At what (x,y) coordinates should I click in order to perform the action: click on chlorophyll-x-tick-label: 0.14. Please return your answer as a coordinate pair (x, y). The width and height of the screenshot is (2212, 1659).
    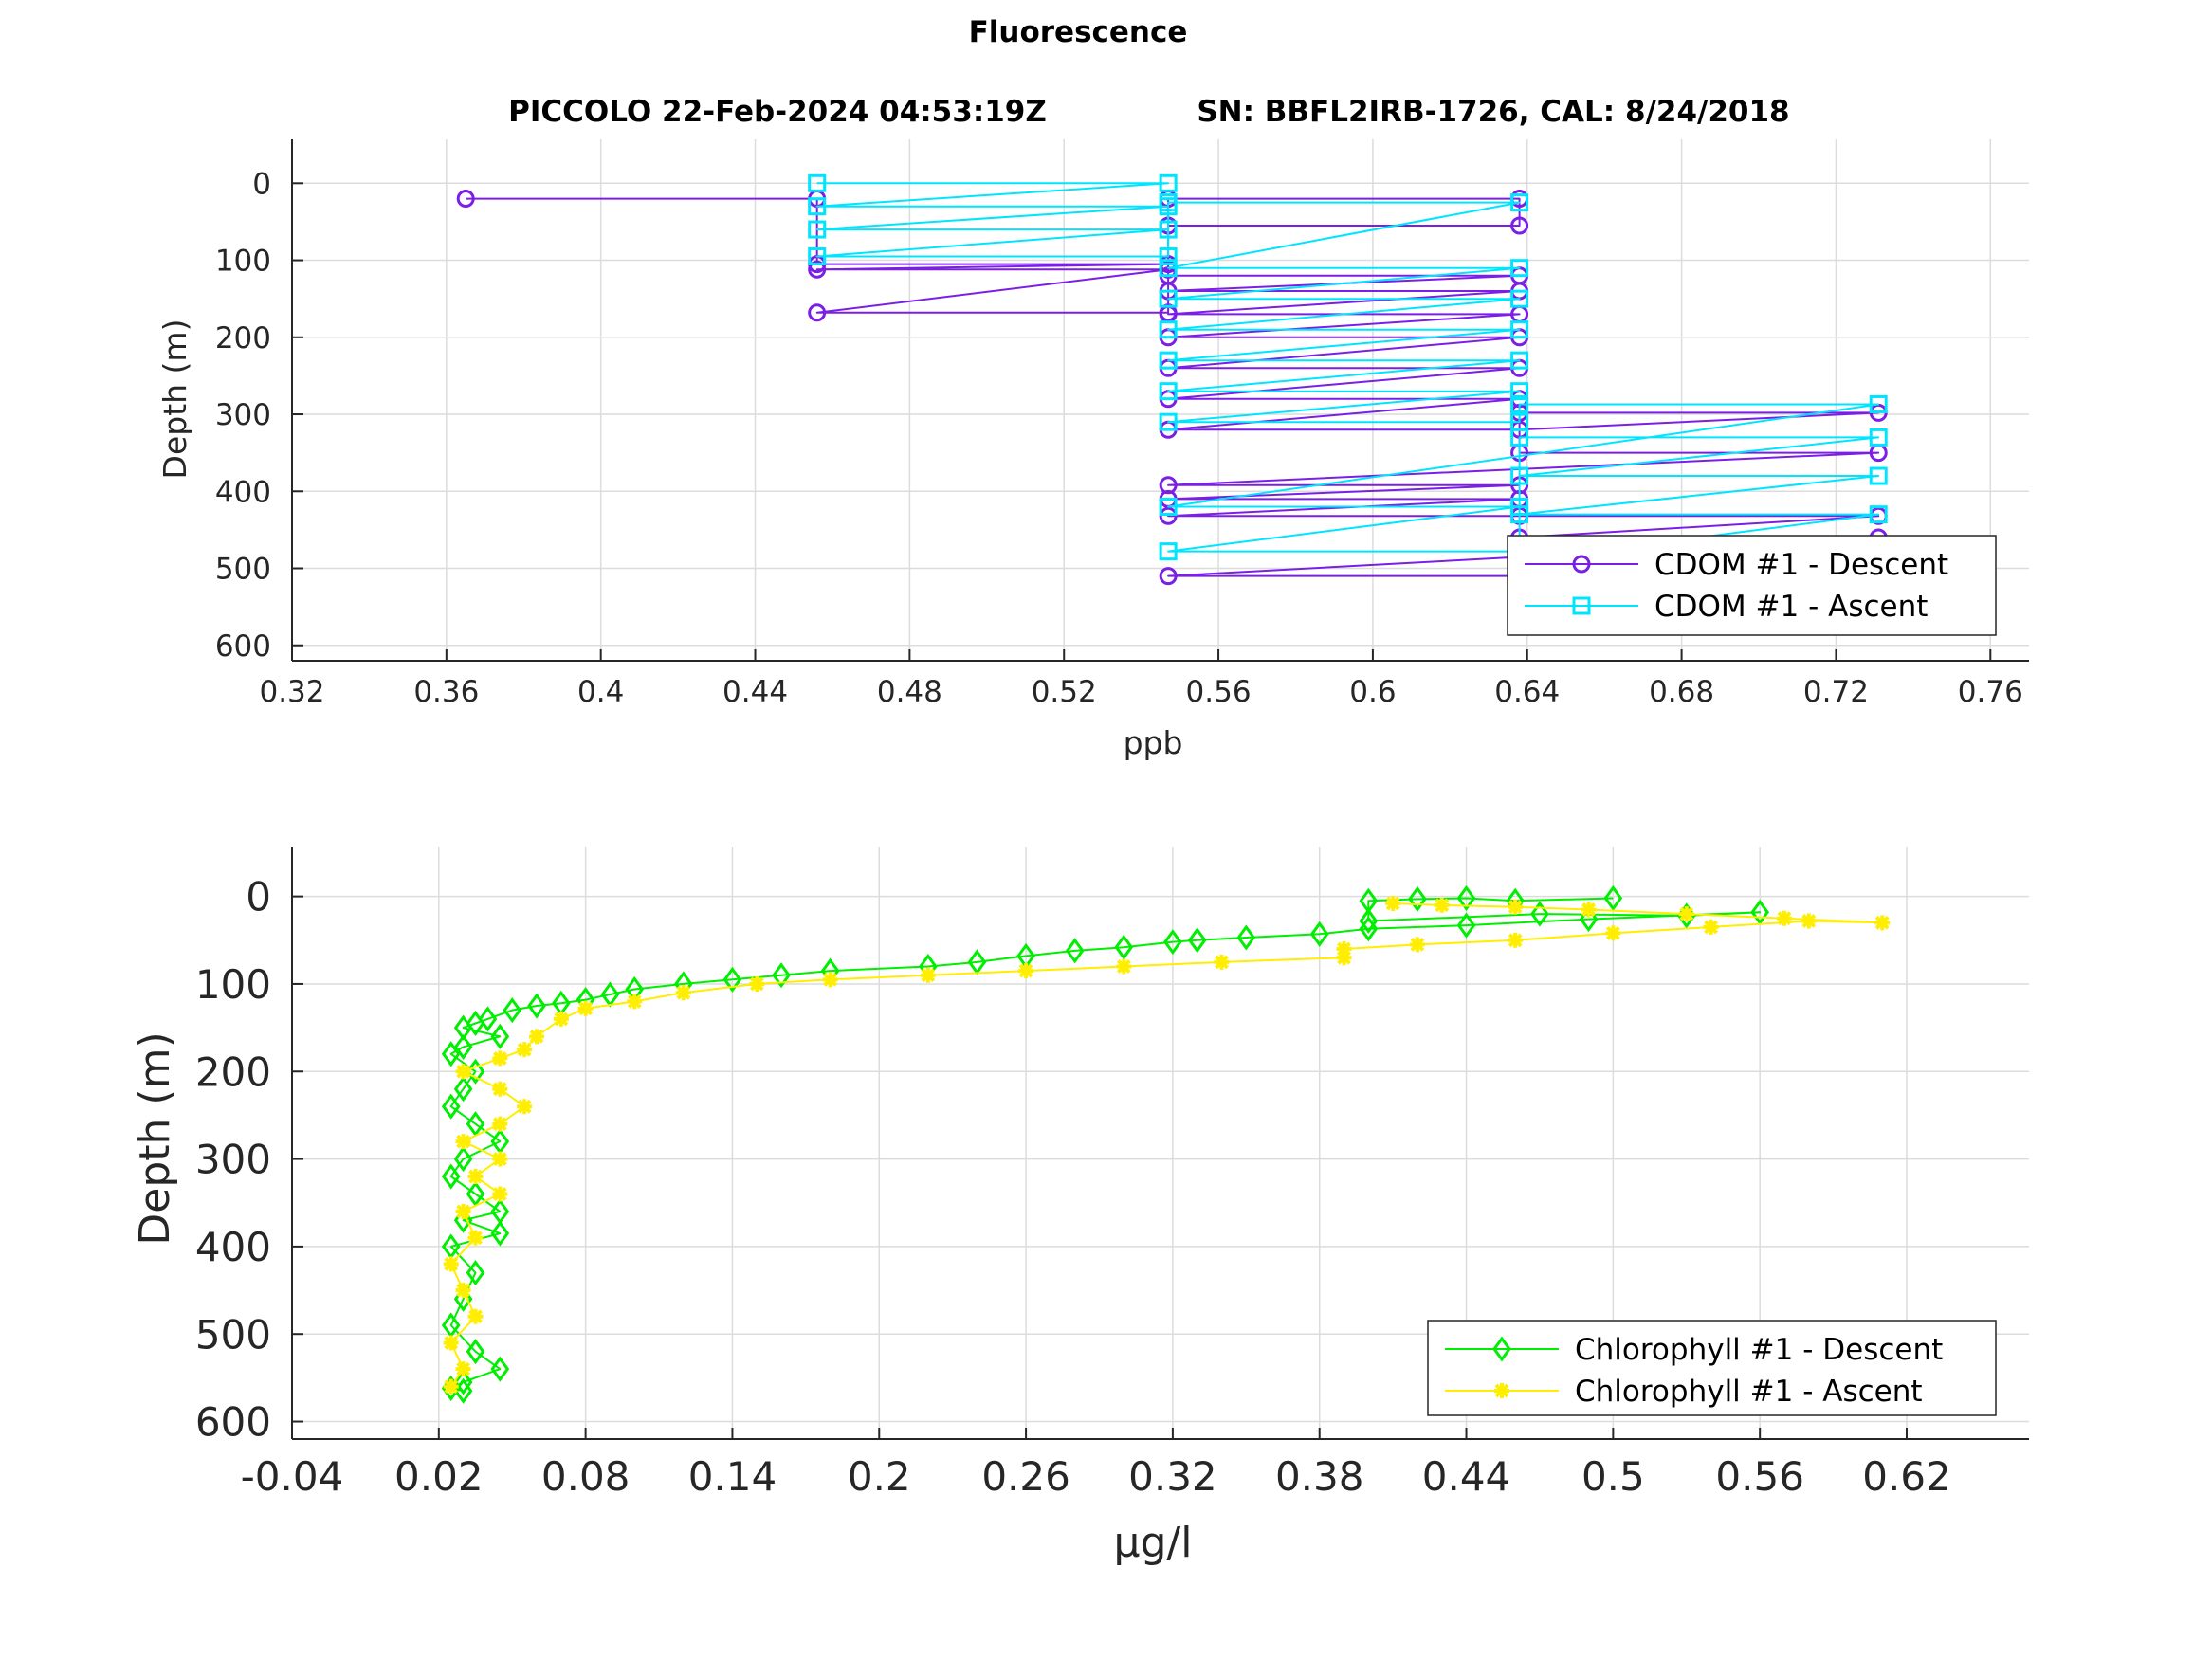
    Looking at the image, I should click on (732, 1476).